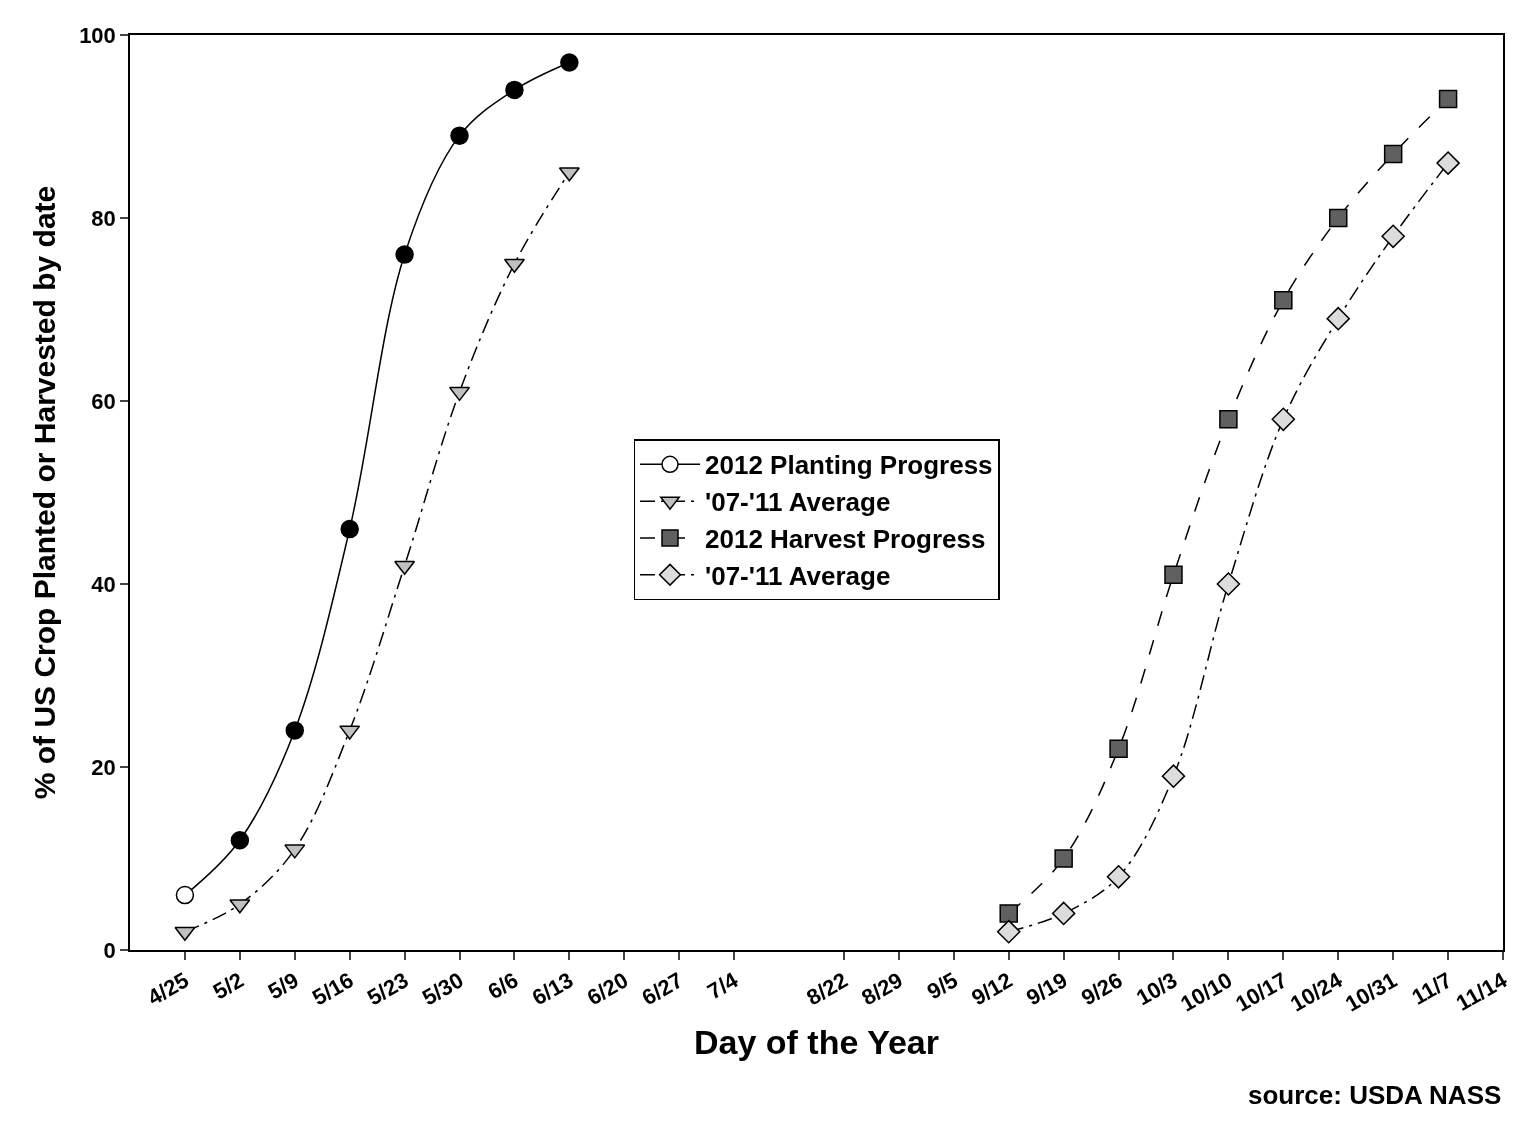 The width and height of the screenshot is (1533, 1125). Describe the element at coordinates (103, 218) in the screenshot. I see `y-tick-label: 80` at that location.